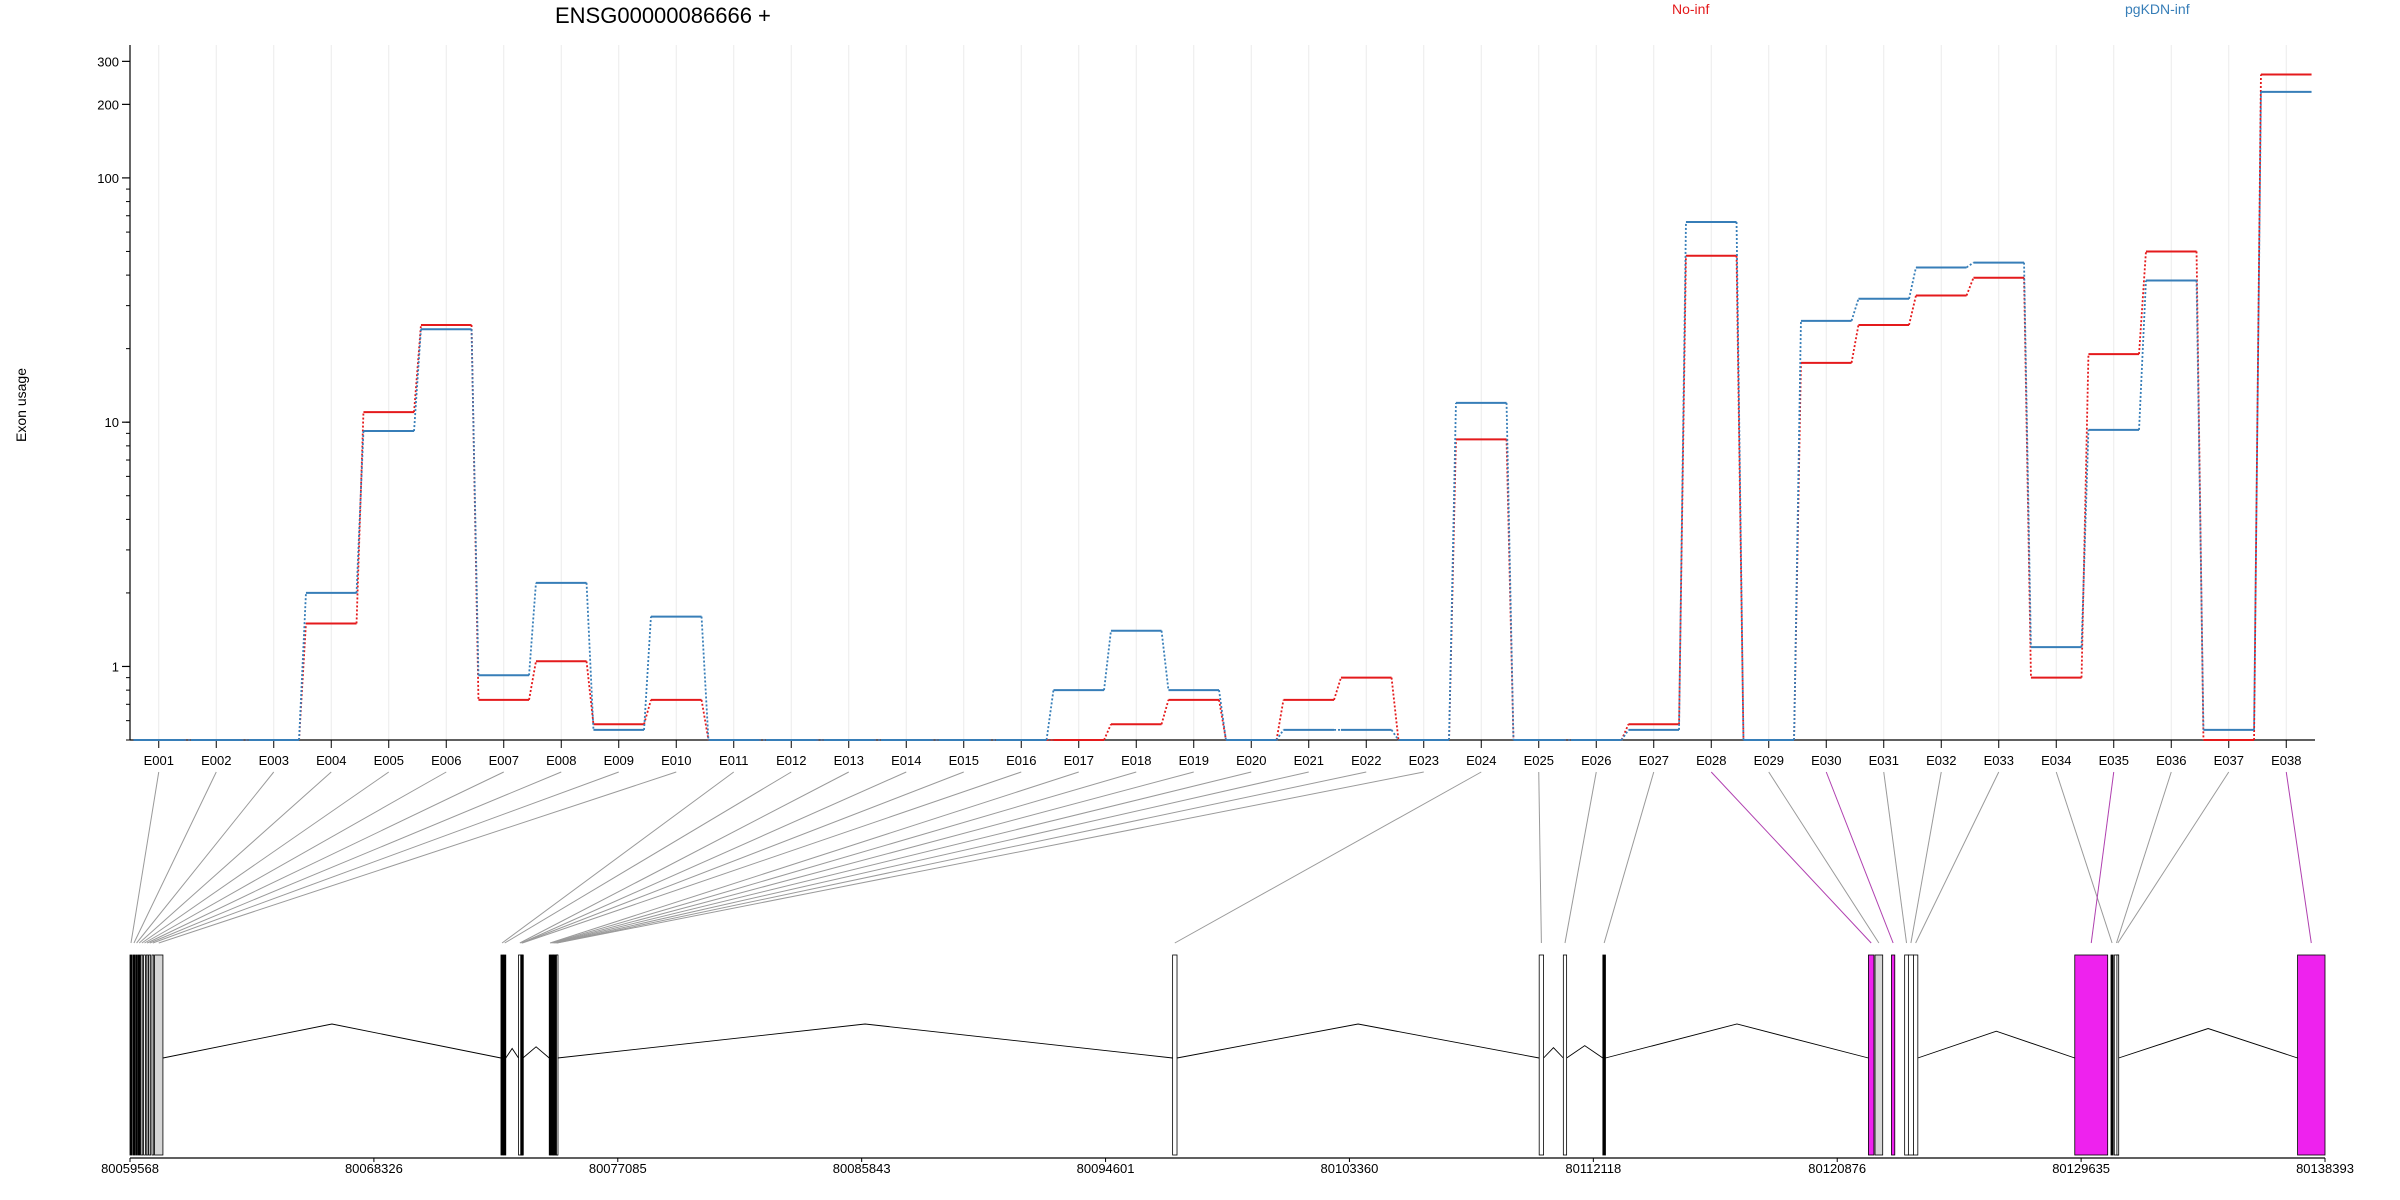 This screenshot has width=2400, height=1200. Describe the element at coordinates (1309, 760) in the screenshot. I see `x-tick-label: E021` at that location.